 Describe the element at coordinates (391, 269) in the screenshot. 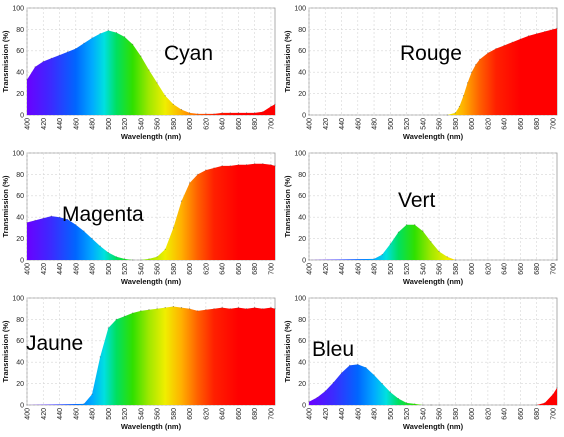

I see `x-tick-label: 500` at that location.